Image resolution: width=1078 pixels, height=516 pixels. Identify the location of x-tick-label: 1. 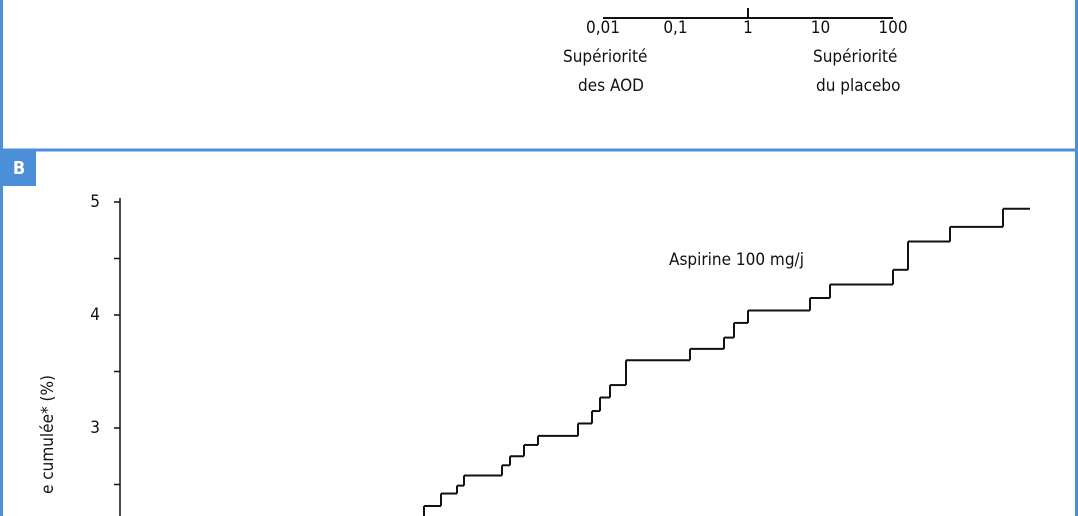
(748, 28).